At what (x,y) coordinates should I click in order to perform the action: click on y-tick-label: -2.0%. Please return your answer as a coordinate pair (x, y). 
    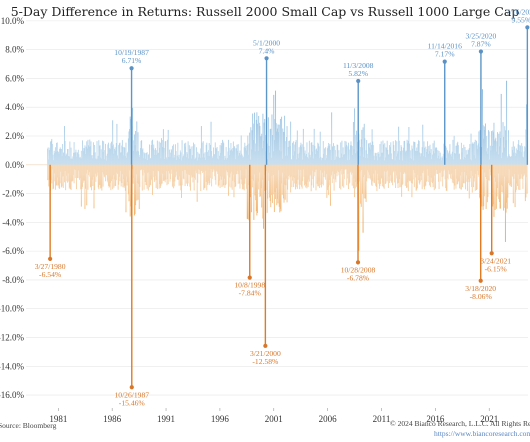
    Looking at the image, I should click on (13, 194).